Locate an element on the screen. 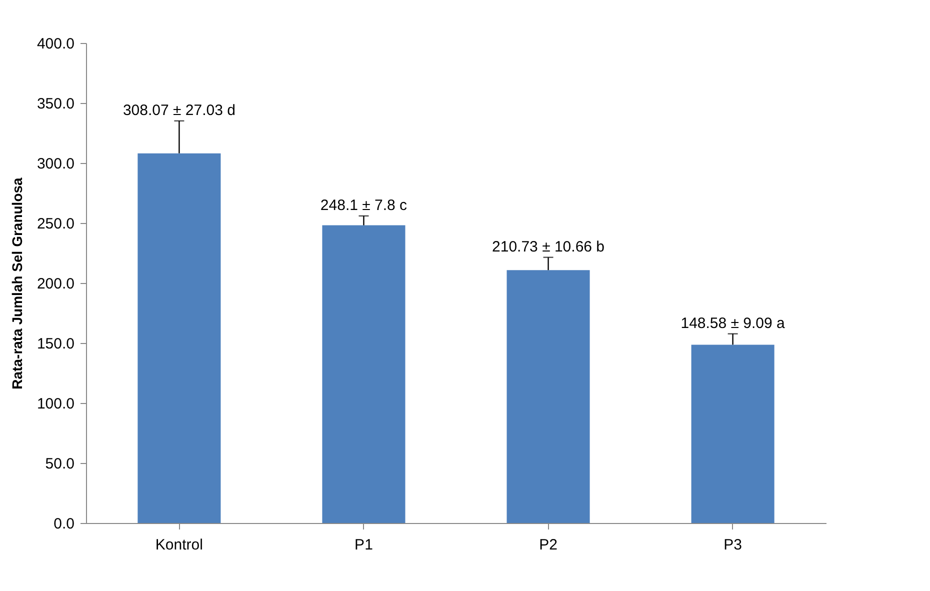 This screenshot has height=591, width=930. data-label: 308.07 ± 27.03 d is located at coordinates (179, 110).